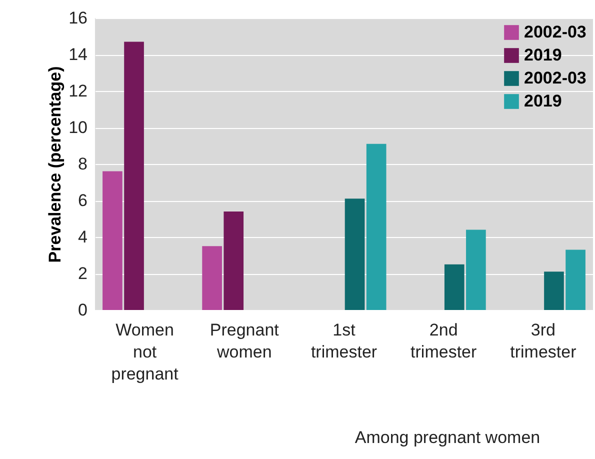 The height and width of the screenshot is (459, 595). I want to click on y-tick-label: 6, so click(83, 200).